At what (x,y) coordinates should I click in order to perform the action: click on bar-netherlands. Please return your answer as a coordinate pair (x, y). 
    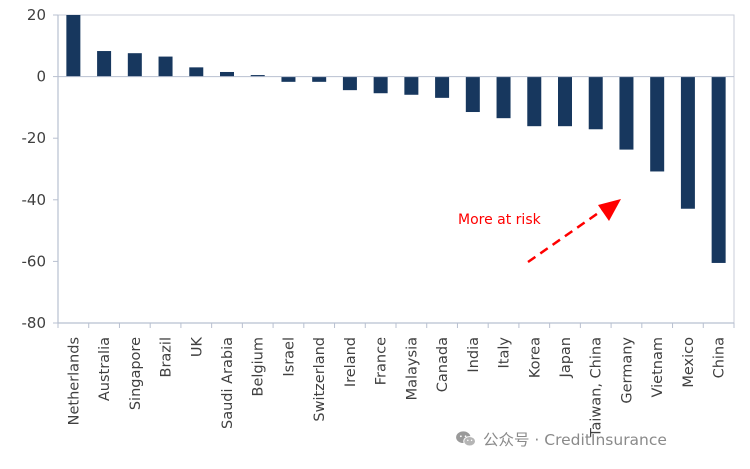
    Looking at the image, I should click on (73, 46).